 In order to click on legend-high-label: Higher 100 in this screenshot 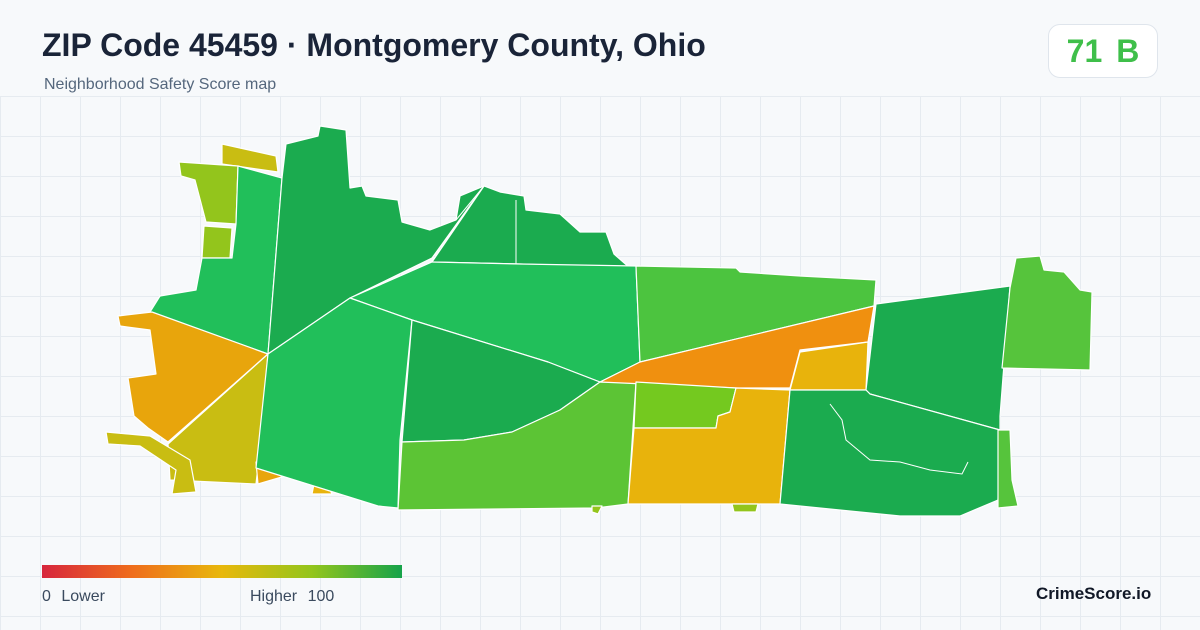, I will do `click(295, 597)`.